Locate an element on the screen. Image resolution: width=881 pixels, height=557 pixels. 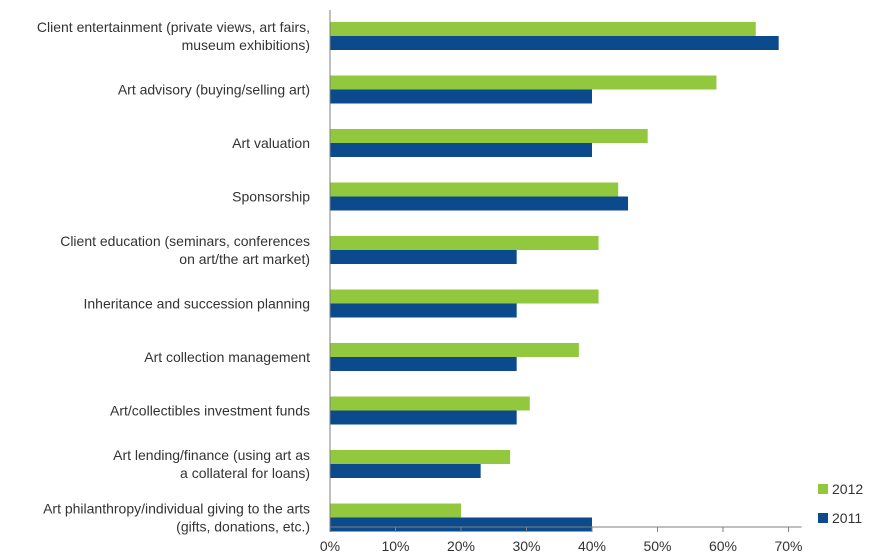
legend-swatch-2011 is located at coordinates (823, 518).